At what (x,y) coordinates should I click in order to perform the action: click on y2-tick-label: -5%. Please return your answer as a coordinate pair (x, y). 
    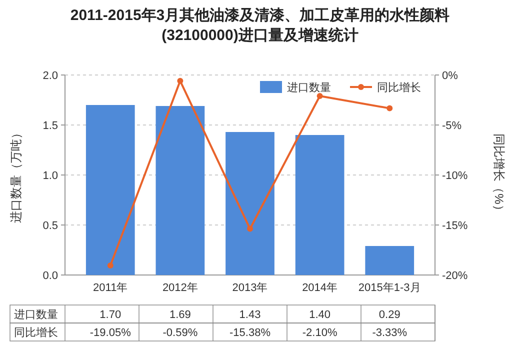
    Looking at the image, I should click on (452, 126).